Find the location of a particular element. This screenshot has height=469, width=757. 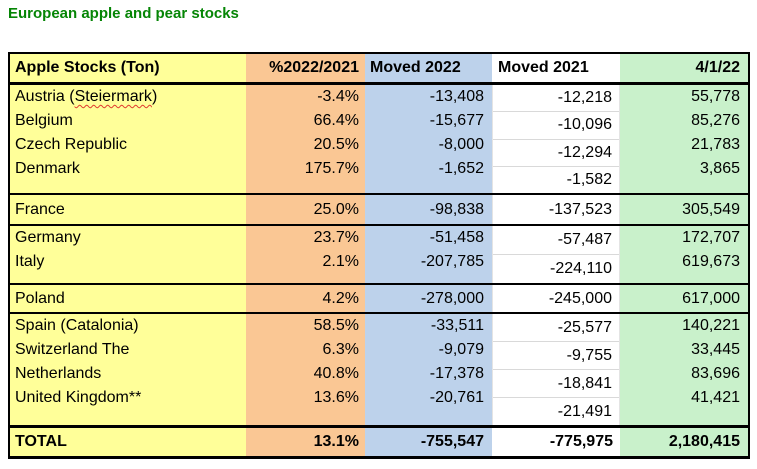

pct-cell: -3.4% is located at coordinates (338, 96).